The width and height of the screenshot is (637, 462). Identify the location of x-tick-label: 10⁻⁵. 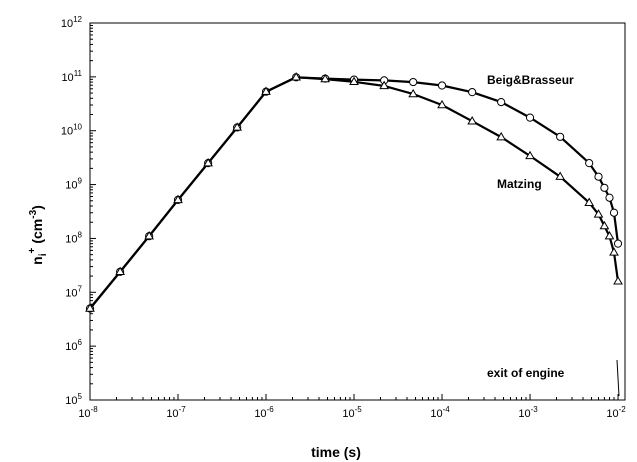
(352, 412).